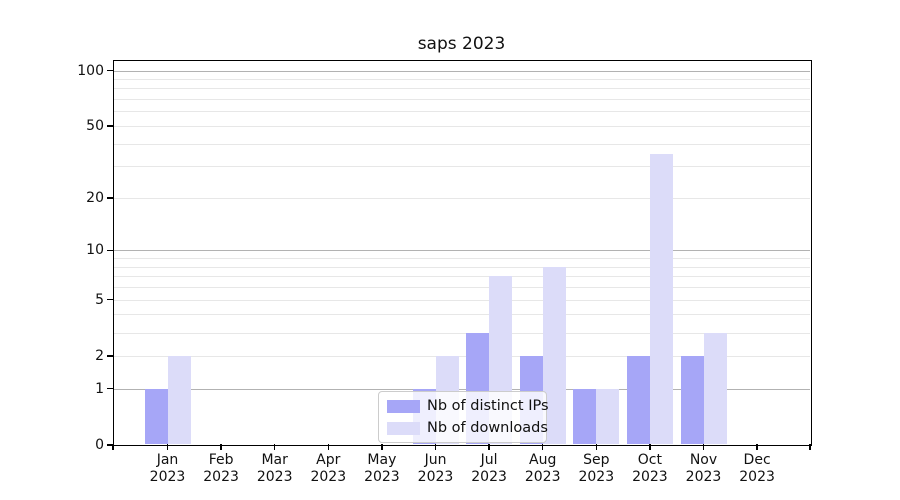 Image resolution: width=900 pixels, height=500 pixels. What do you see at coordinates (99, 388) in the screenshot?
I see `y-tick-label: 1` at bounding box center [99, 388].